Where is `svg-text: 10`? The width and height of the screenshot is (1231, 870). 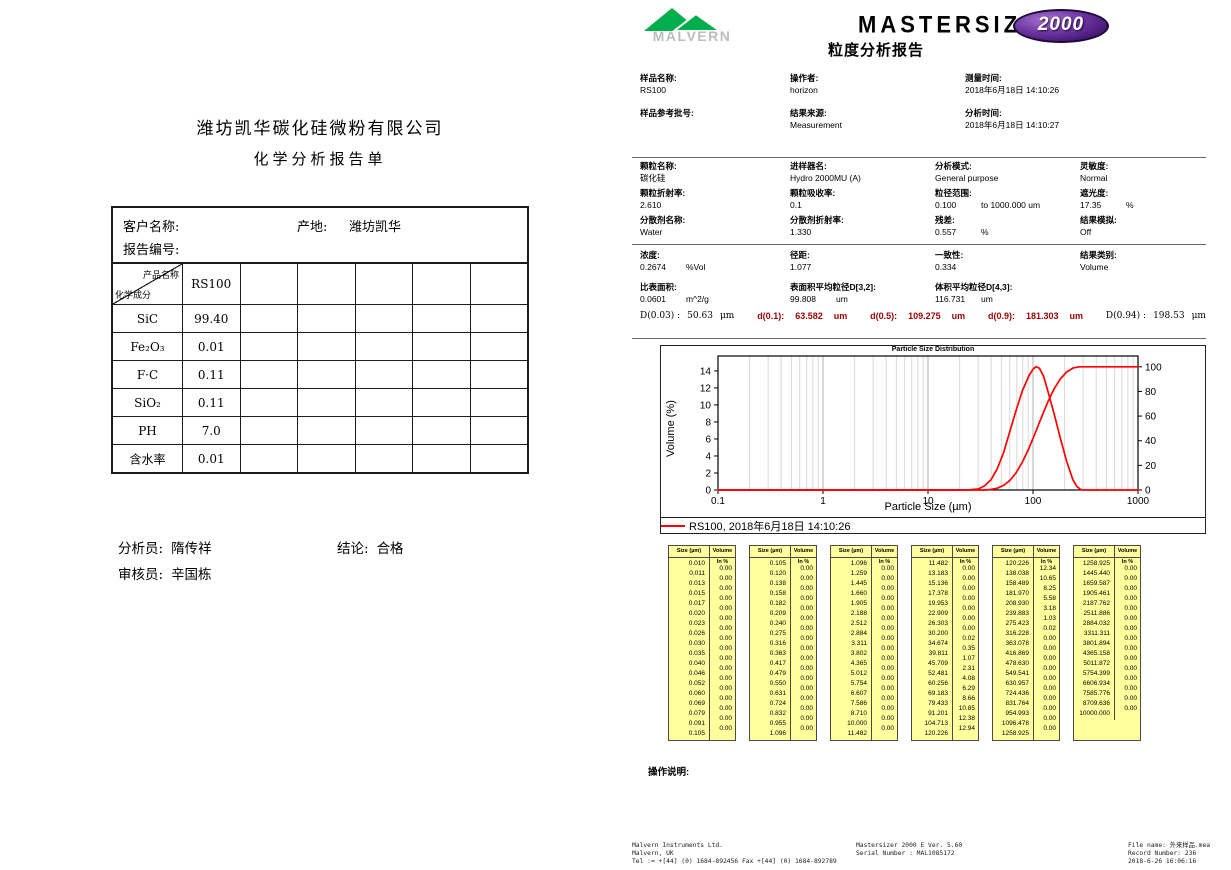 svg-text: 10 is located at coordinates (706, 405).